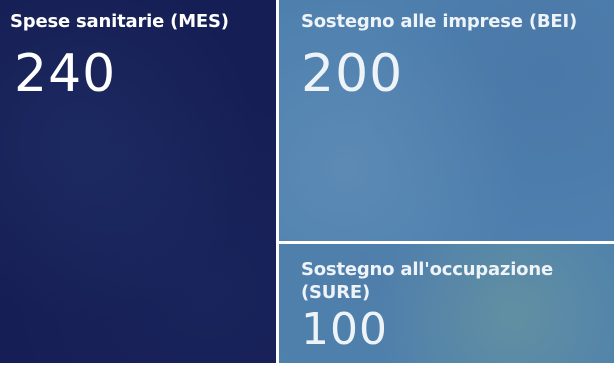 This screenshot has height=367, width=614. Describe the element at coordinates (344, 329) in the screenshot. I see `tile-value: 100` at that location.